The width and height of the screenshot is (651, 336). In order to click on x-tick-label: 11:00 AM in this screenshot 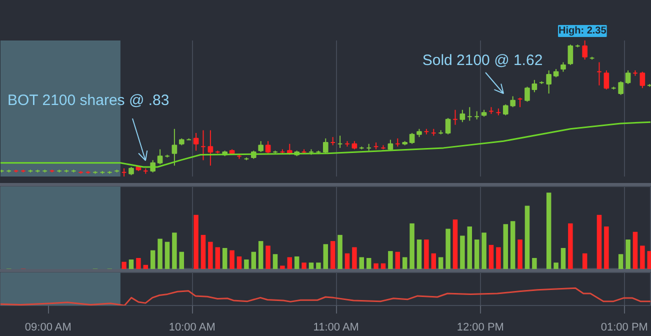, I will do `click(336, 328)`.